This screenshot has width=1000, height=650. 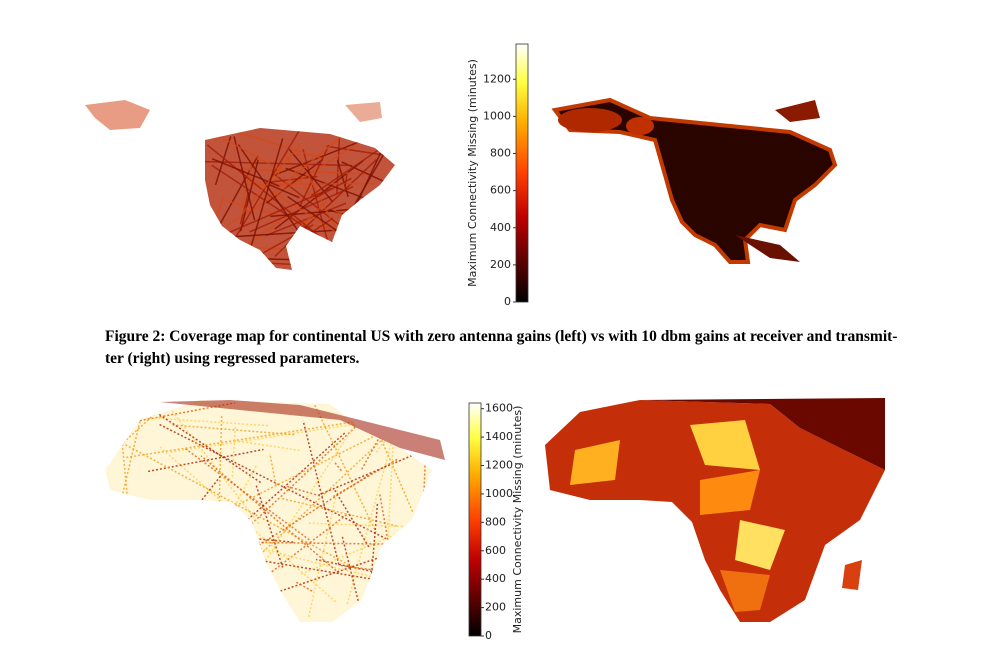 What do you see at coordinates (499, 408) in the screenshot?
I see `colorbar-tick-label: 1600` at bounding box center [499, 408].